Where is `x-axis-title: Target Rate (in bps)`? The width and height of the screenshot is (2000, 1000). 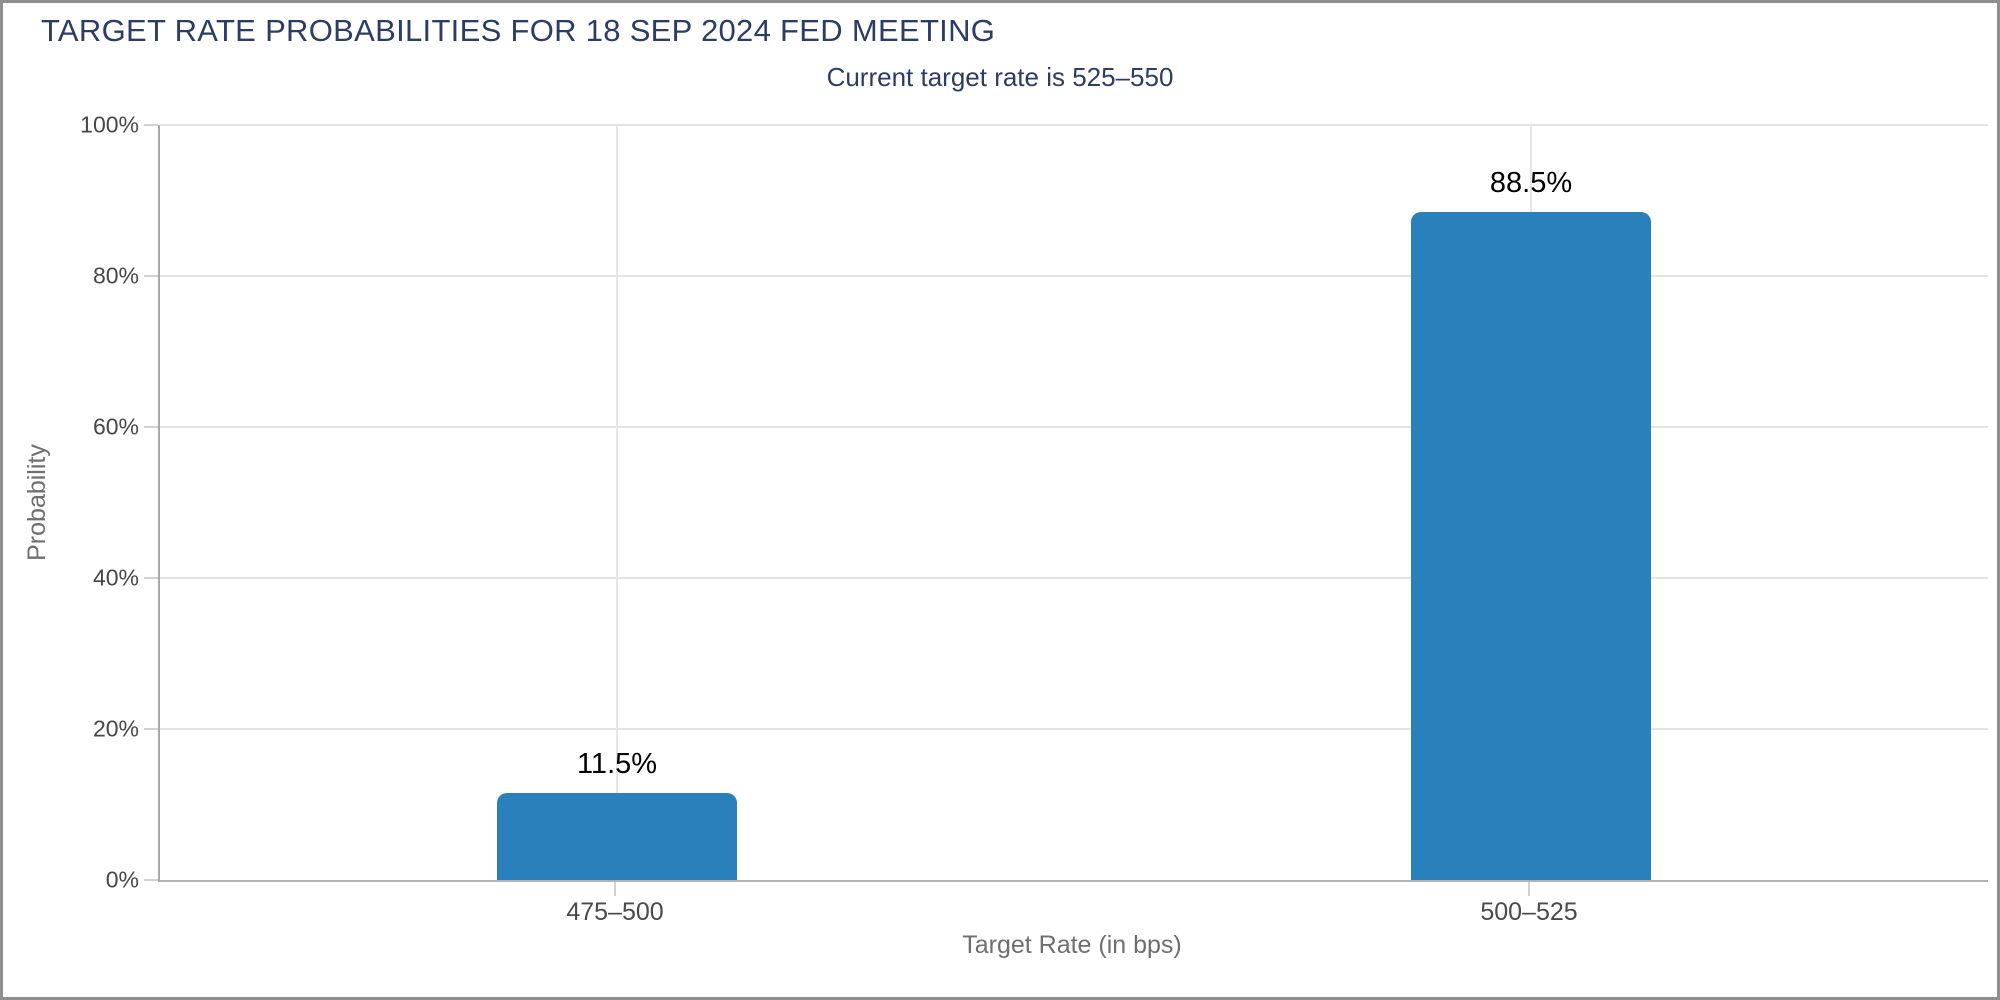 x-axis-title: Target Rate (in bps) is located at coordinates (1072, 945).